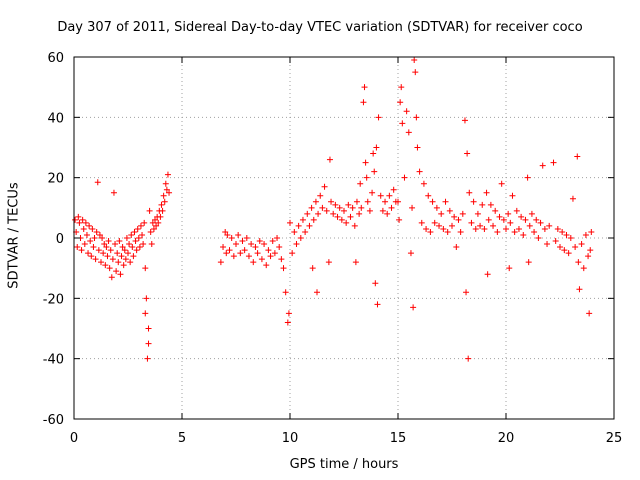 The height and width of the screenshot is (480, 640). What do you see at coordinates (614, 438) in the screenshot?
I see `x-tick-label: 25` at bounding box center [614, 438].